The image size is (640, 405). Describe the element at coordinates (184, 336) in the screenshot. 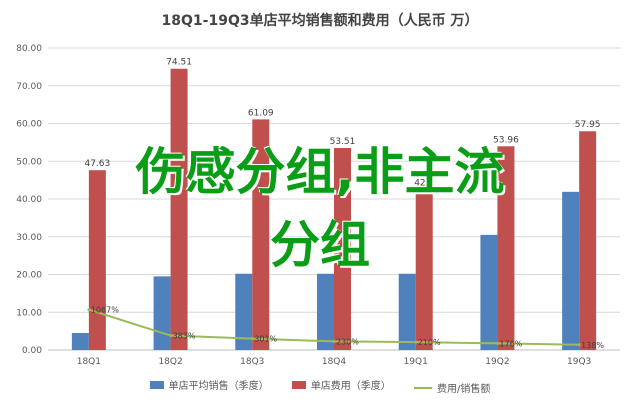

I see `ratio-data-label: 383%` at that location.